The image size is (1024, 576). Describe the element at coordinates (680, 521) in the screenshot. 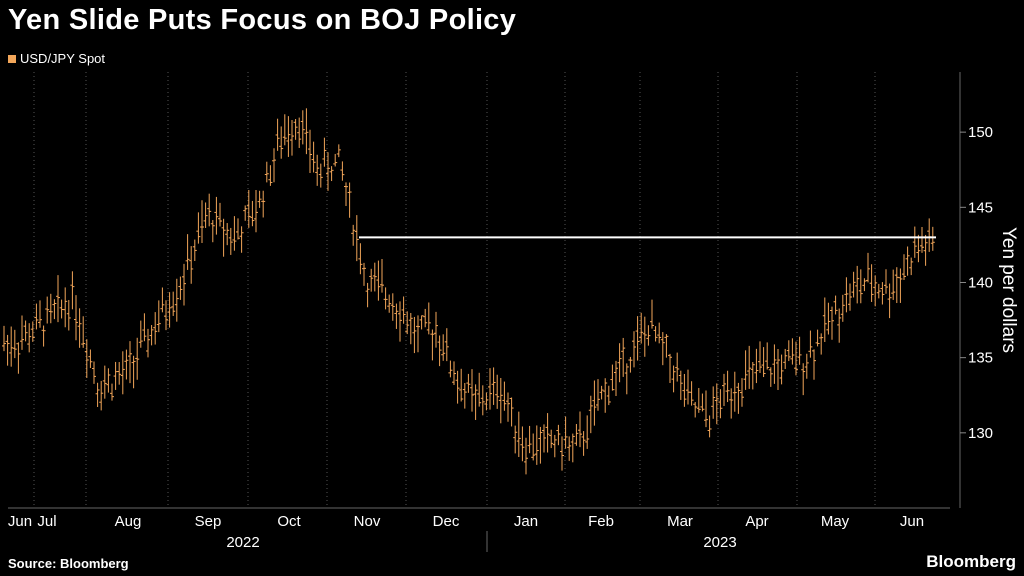

I see `x-tick-label: Mar` at that location.